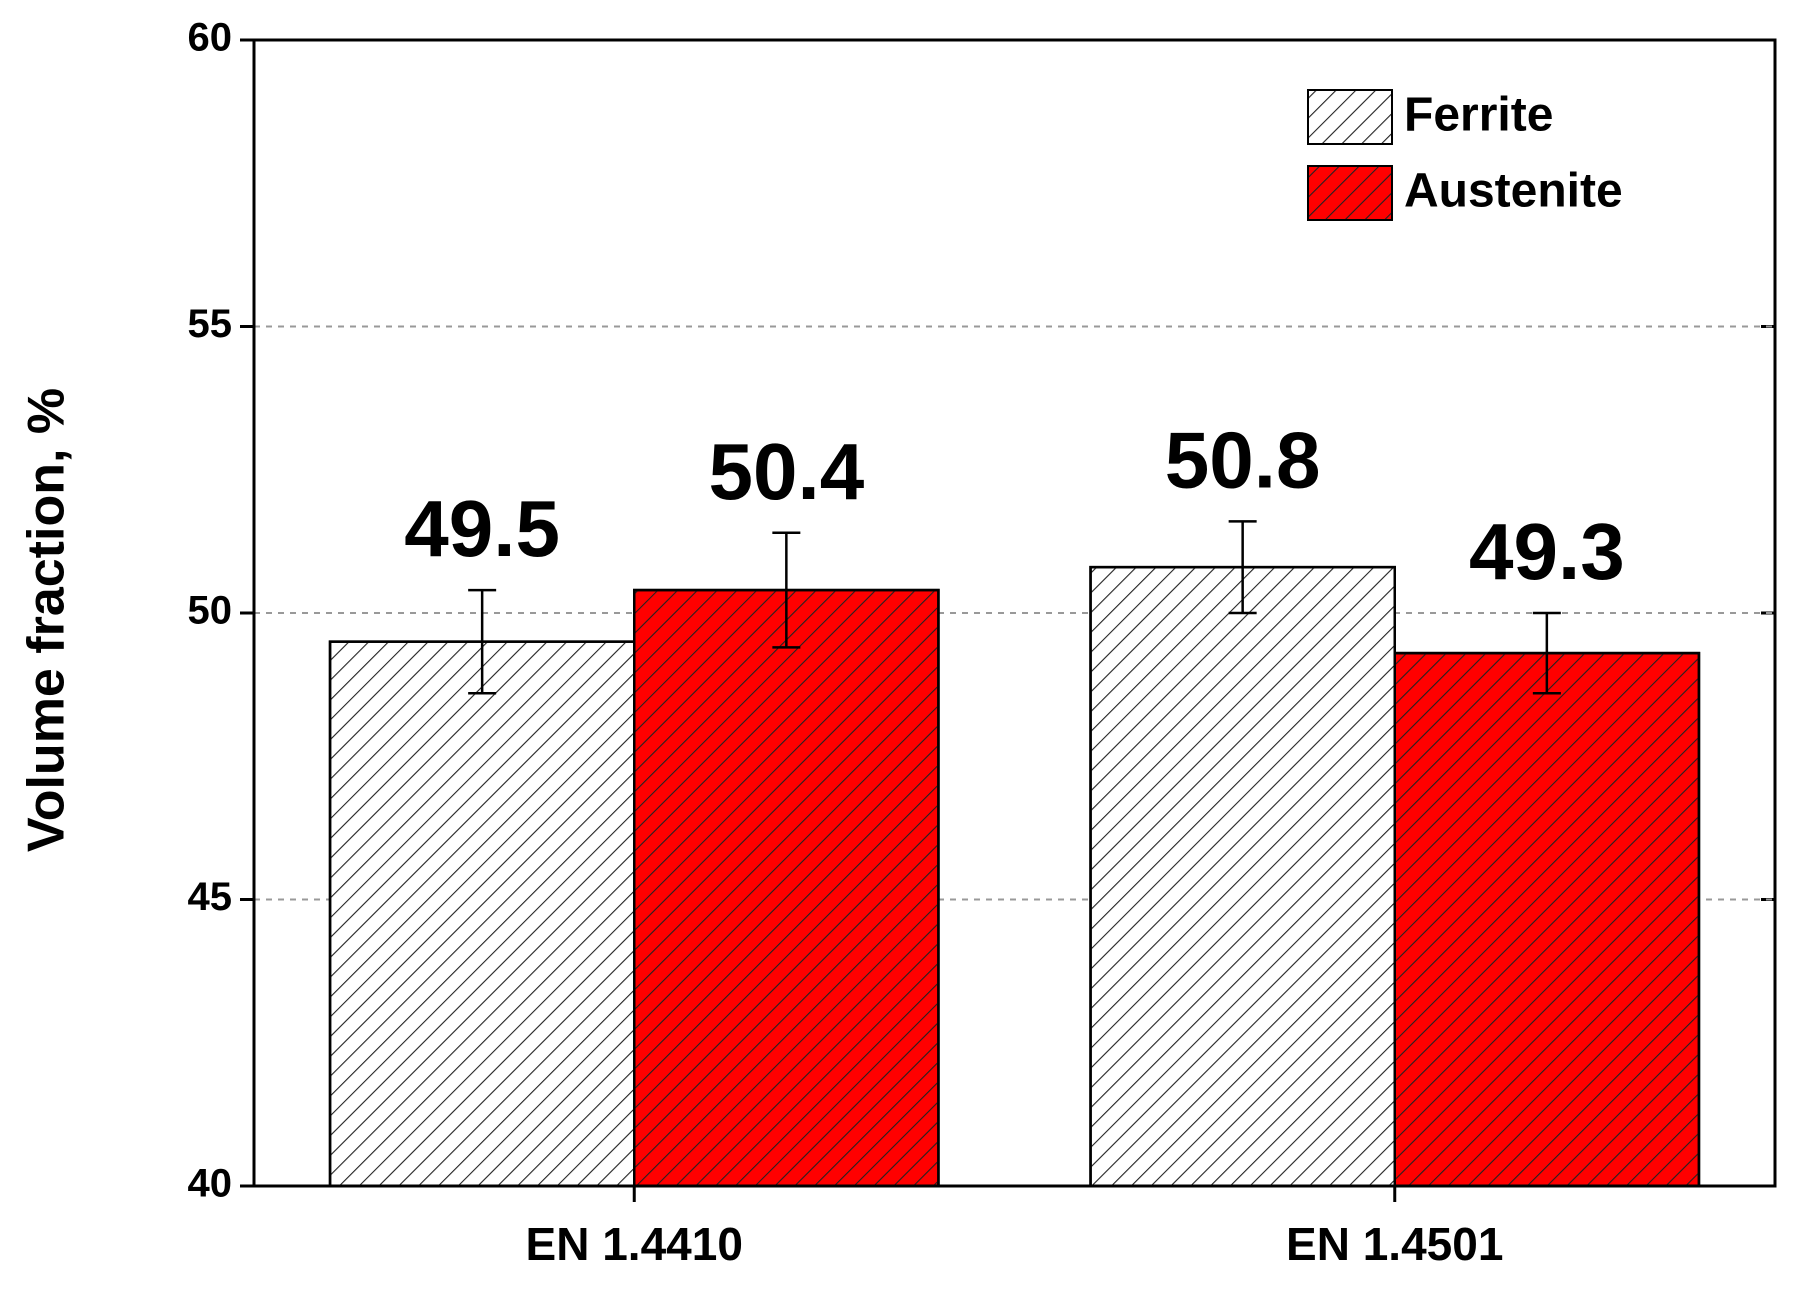  I want to click on y-axis-label: Volume fraction, %, so click(47, 620).